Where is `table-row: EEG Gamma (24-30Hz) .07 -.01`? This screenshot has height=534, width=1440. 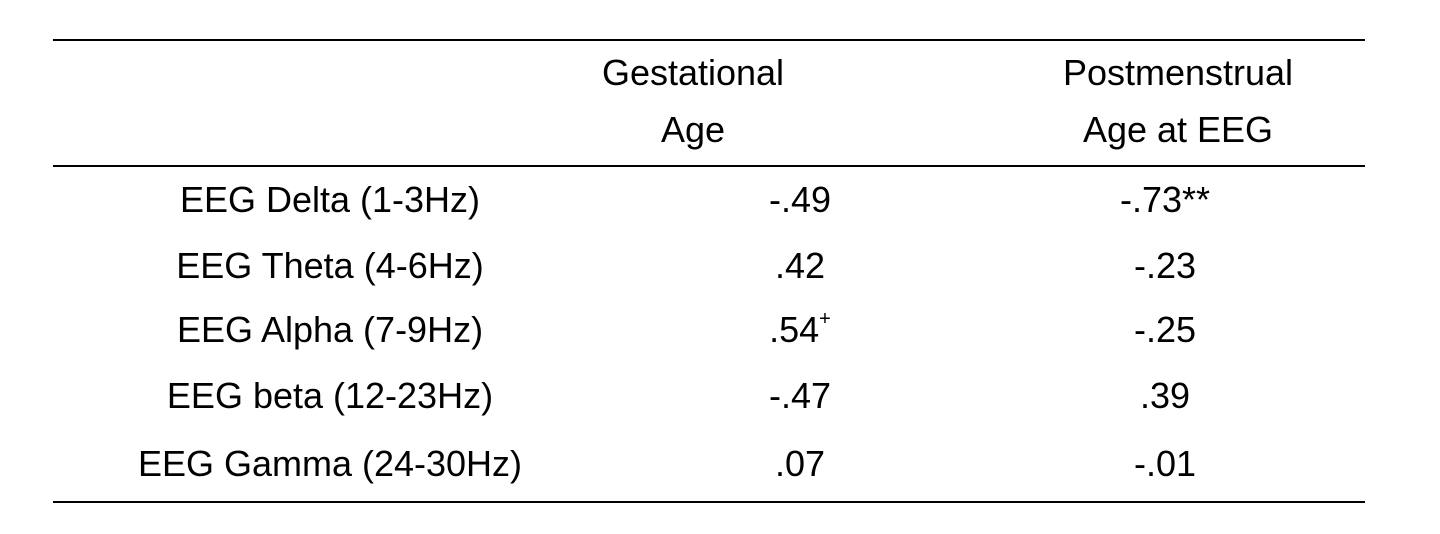 table-row: EEG Gamma (24-30Hz) .07 -.01 is located at coordinates (709, 464).